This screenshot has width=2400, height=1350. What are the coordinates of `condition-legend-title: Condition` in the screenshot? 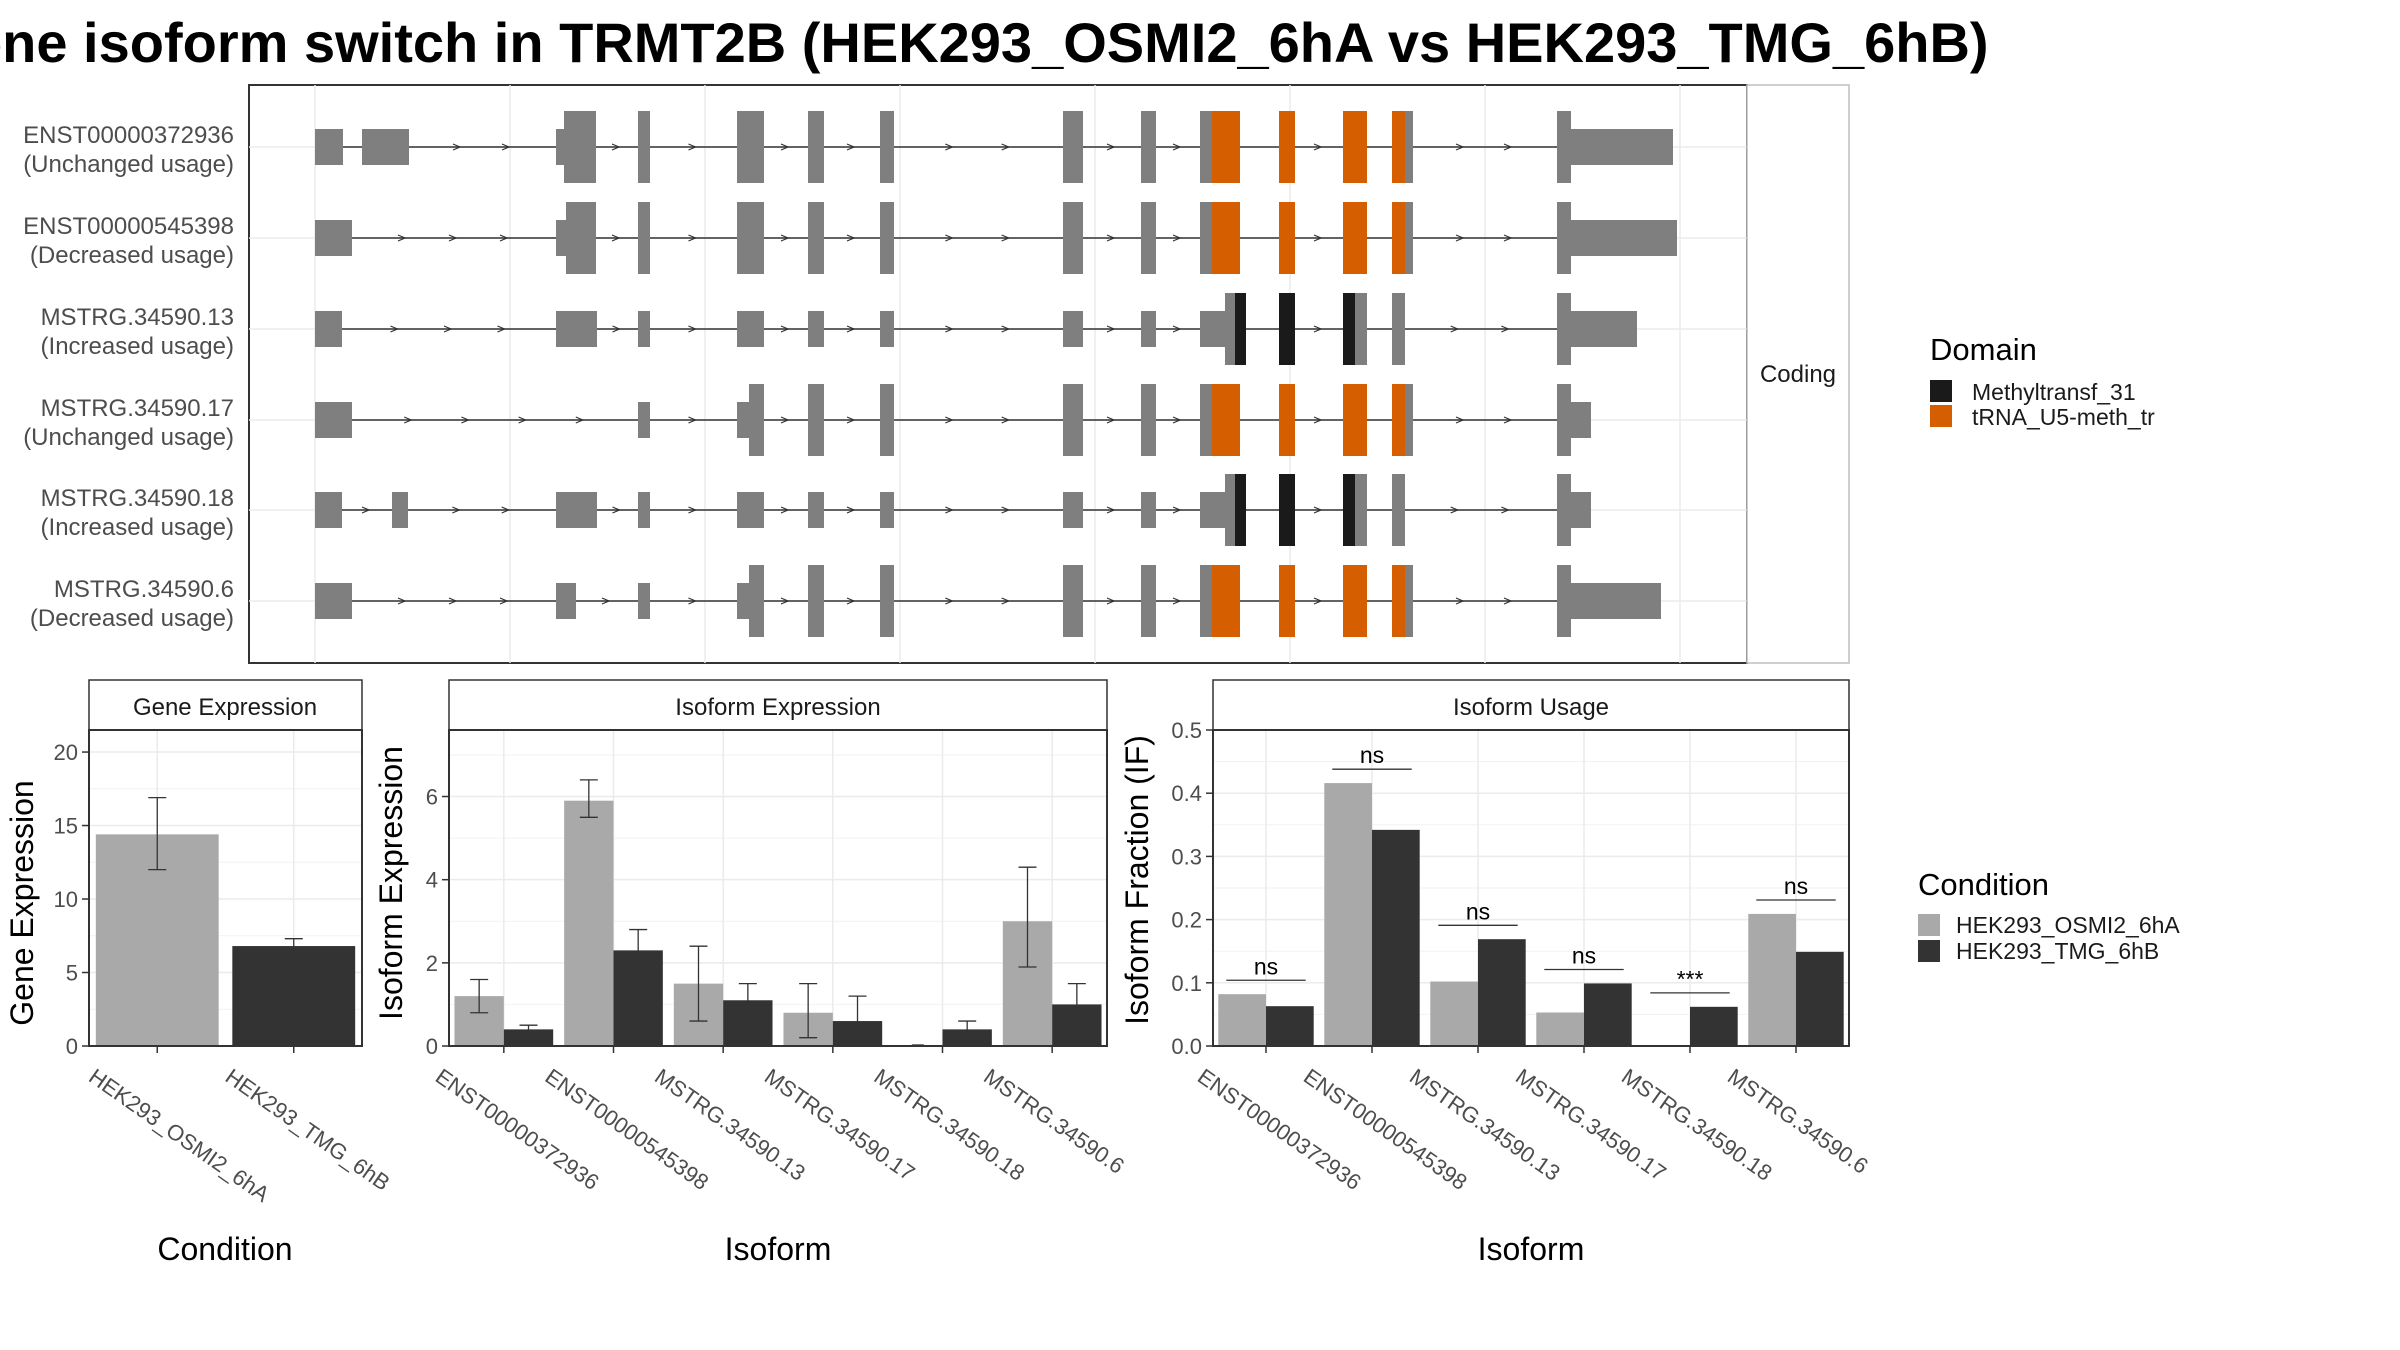 It's located at (1983, 884).